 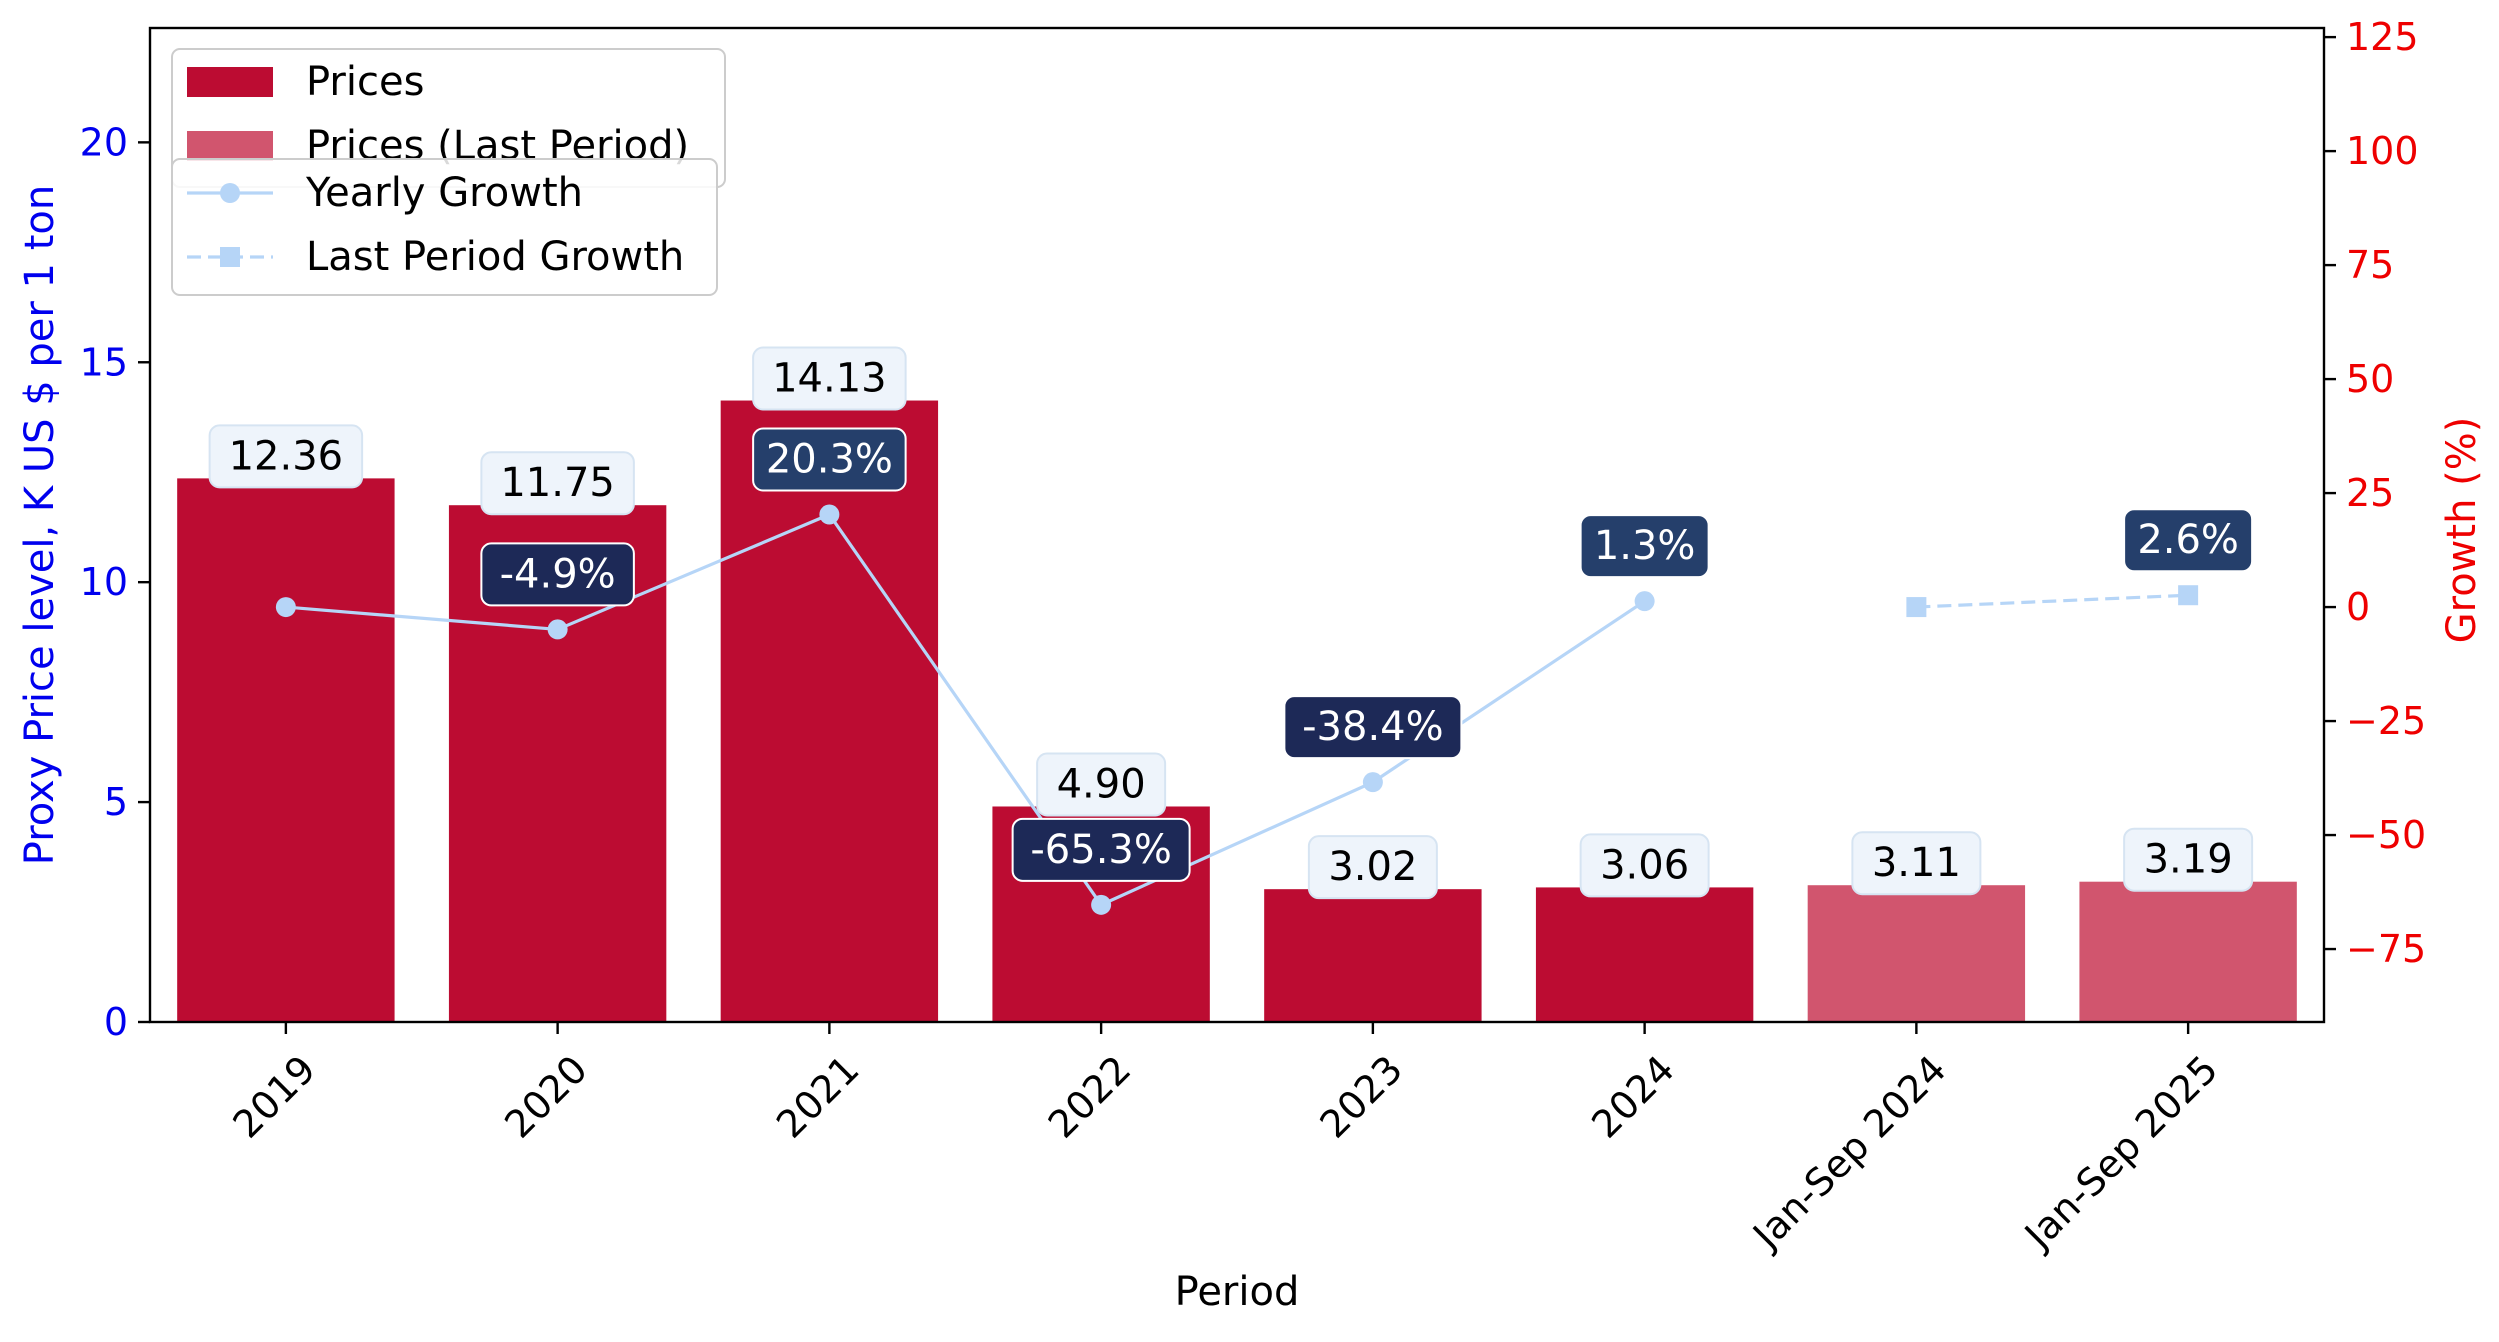 What do you see at coordinates (275, 1097) in the screenshot?
I see `x-tick-label-2019: 2019` at bounding box center [275, 1097].